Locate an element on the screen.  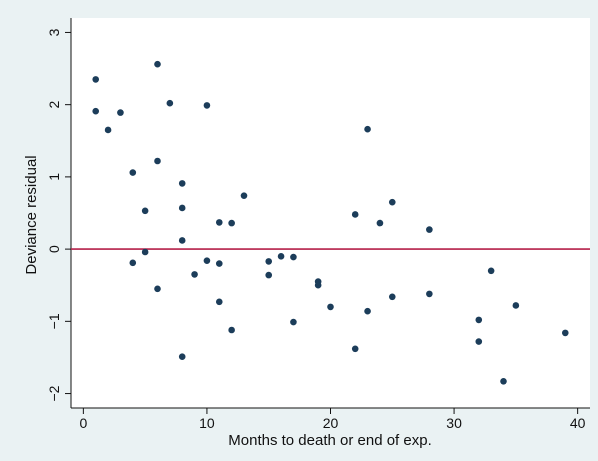
x-tick-label: 10 is located at coordinates (207, 423).